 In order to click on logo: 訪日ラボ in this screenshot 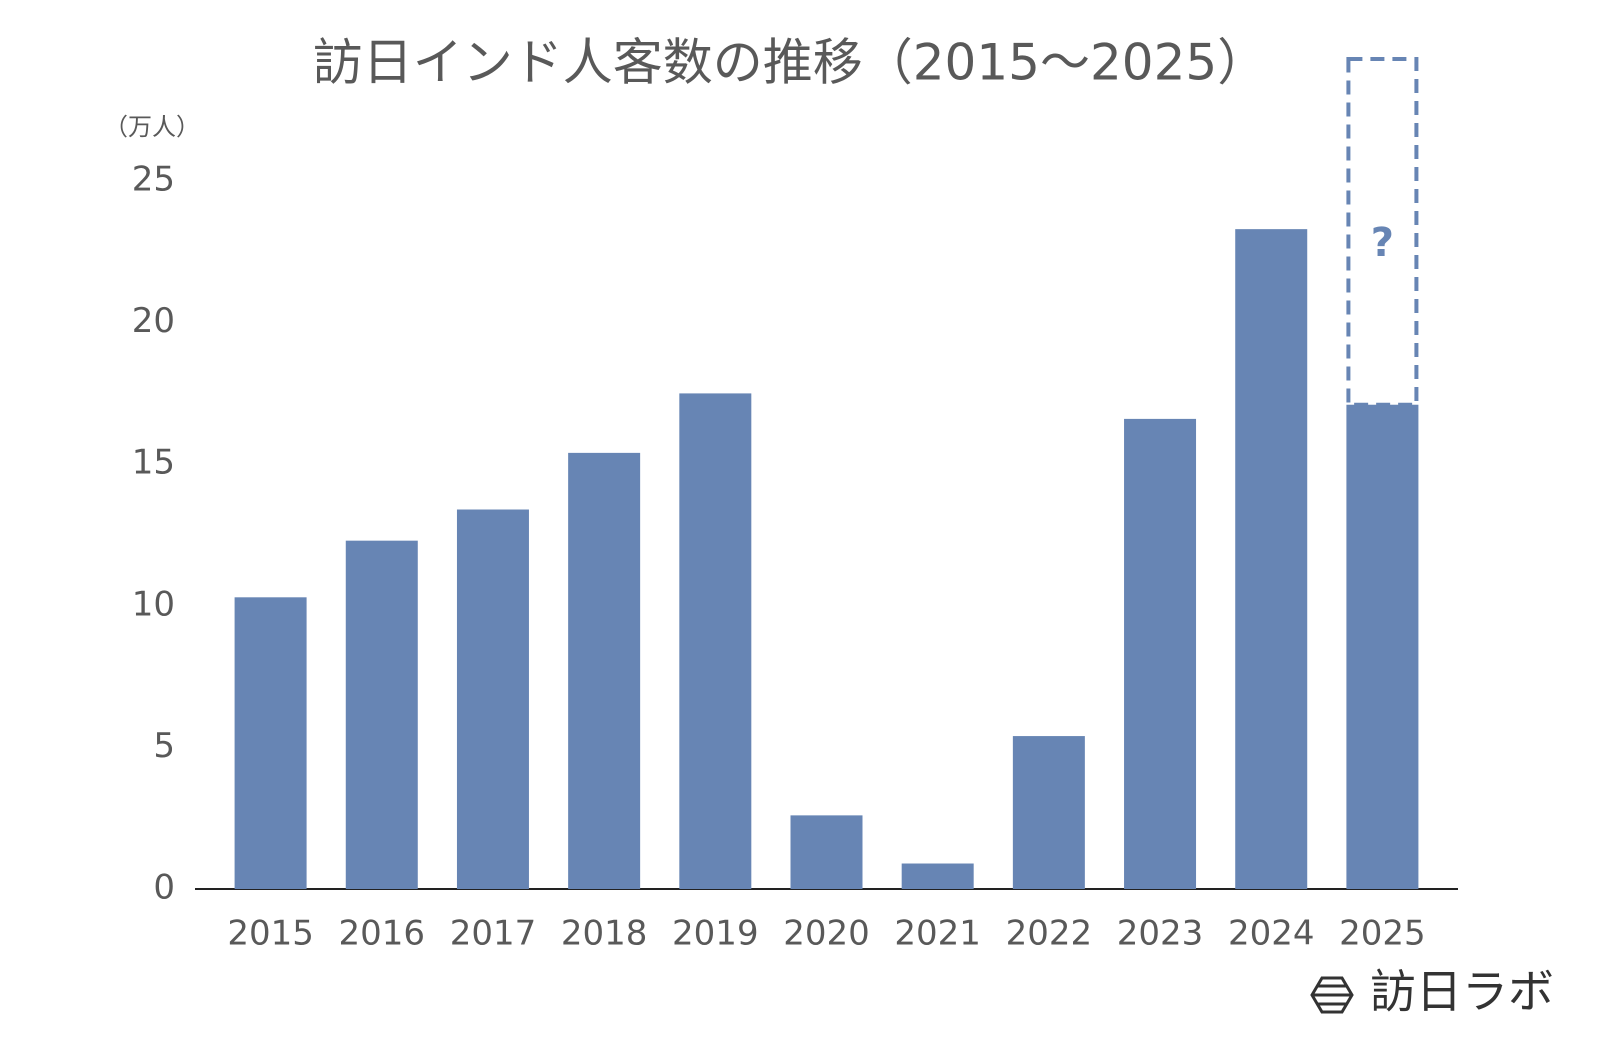, I will do `click(1432, 992)`.